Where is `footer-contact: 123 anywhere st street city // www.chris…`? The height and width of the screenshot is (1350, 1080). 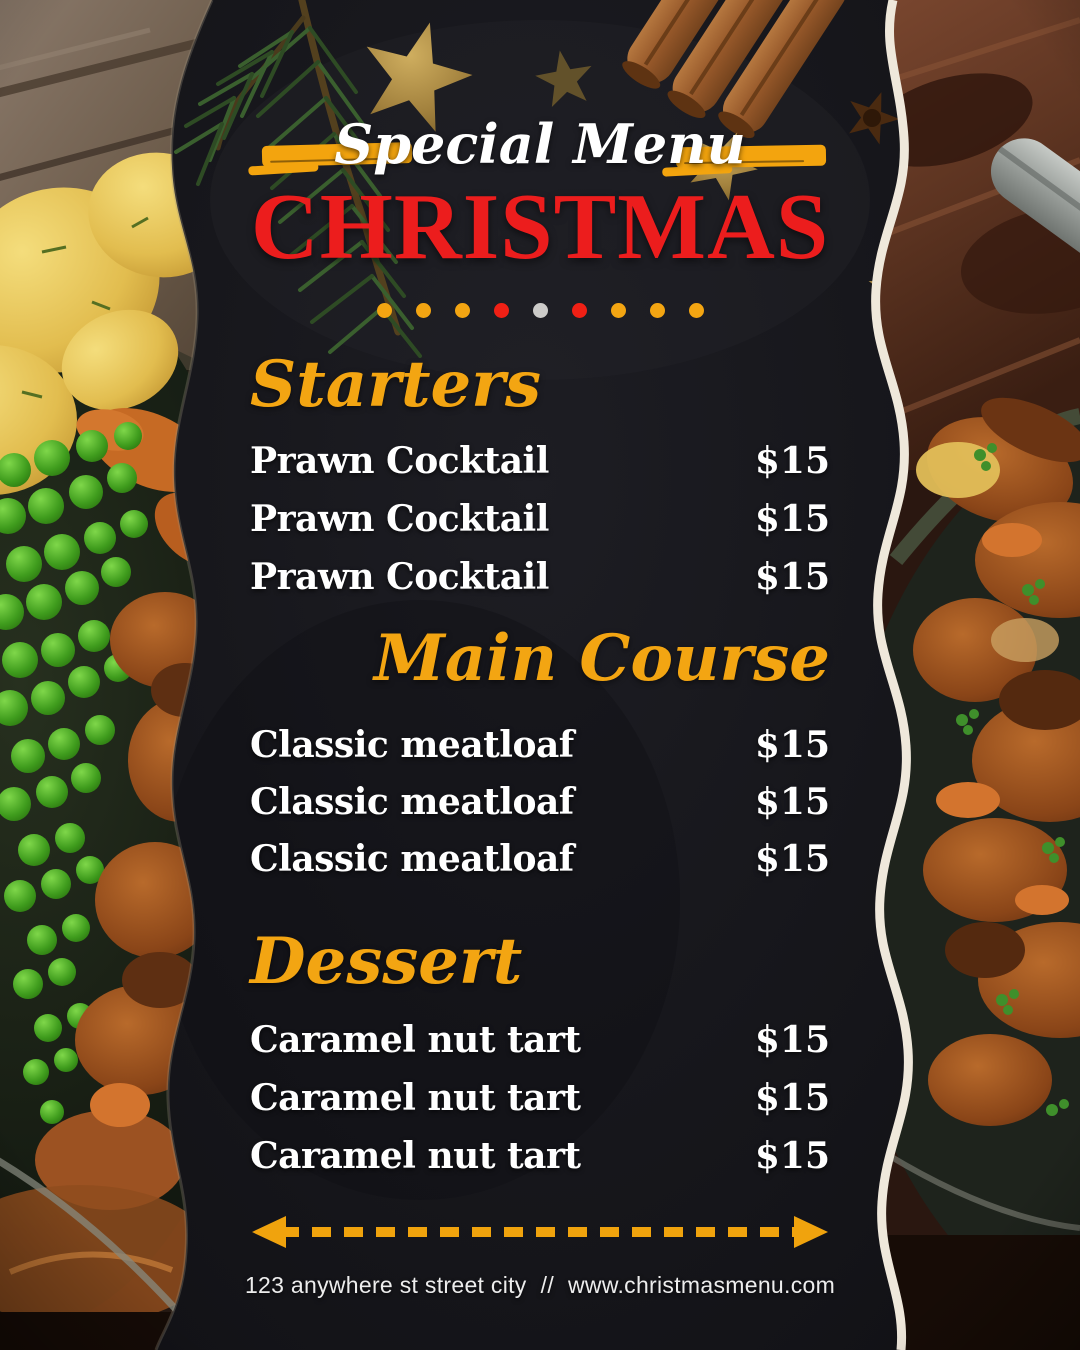 footer-contact: 123 anywhere st street city // www.chris… is located at coordinates (540, 1285).